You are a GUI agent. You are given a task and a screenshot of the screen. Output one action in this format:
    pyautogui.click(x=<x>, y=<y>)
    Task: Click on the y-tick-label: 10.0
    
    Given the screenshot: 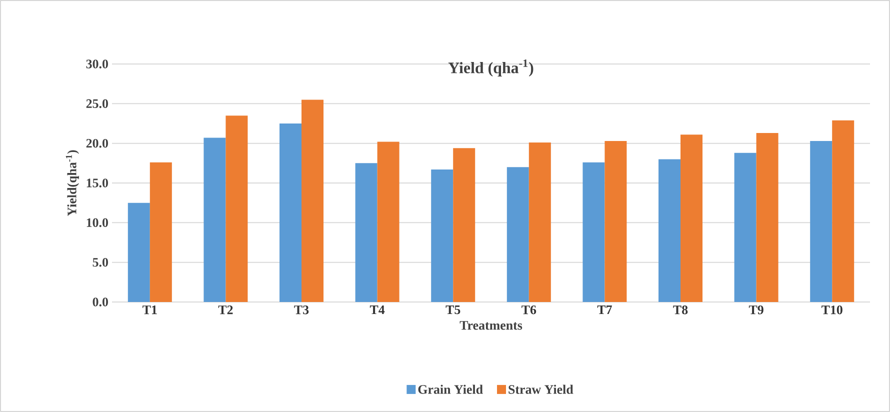 What is the action you would take?
    pyautogui.click(x=97, y=223)
    